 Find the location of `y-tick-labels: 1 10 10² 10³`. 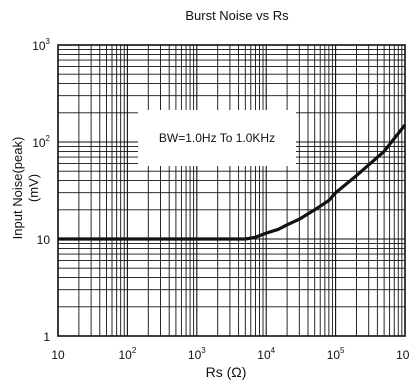

y-tick-labels: 1 10 10² 10³ is located at coordinates (41, 190).